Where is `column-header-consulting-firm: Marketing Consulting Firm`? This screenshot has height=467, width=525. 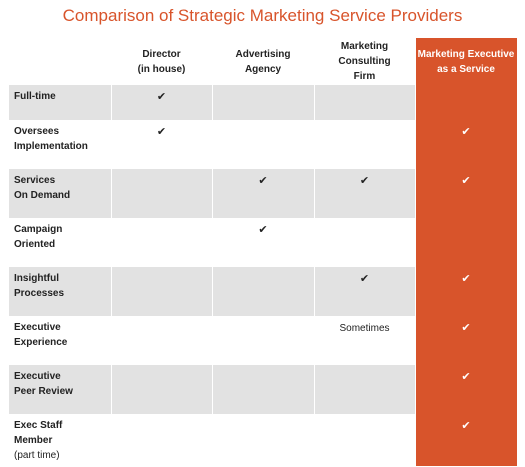
column-header-consulting-firm: Marketing Consulting Firm is located at coordinates (365, 61).